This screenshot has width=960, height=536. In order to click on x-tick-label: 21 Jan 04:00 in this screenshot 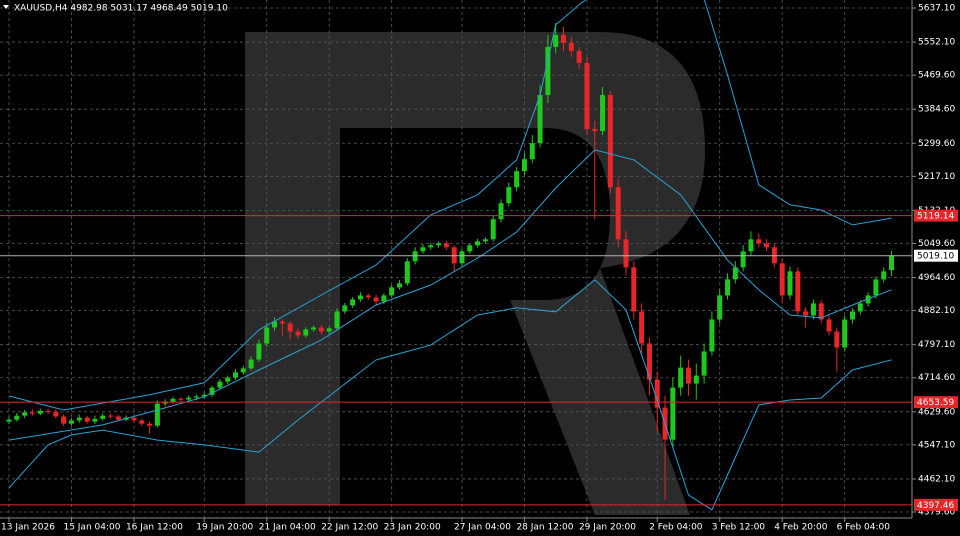, I will do `click(287, 528)`.